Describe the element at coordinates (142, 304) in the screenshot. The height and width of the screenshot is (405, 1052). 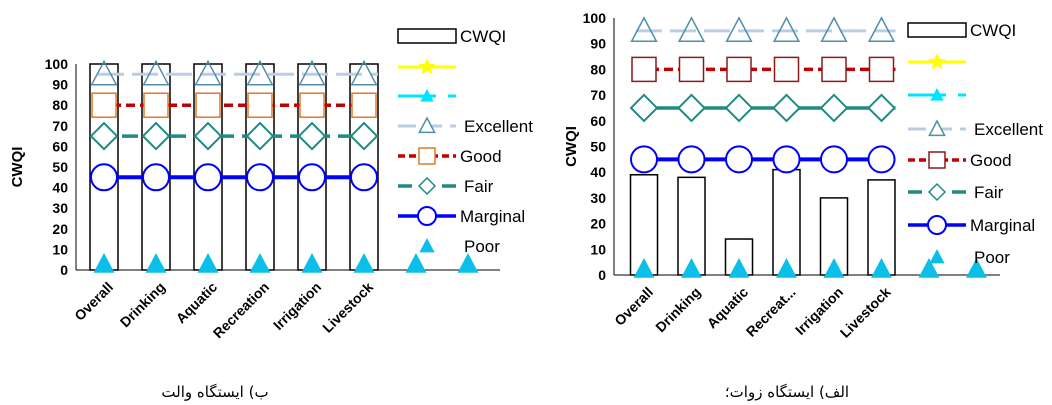
I see `x-category-label: Drinking` at that location.